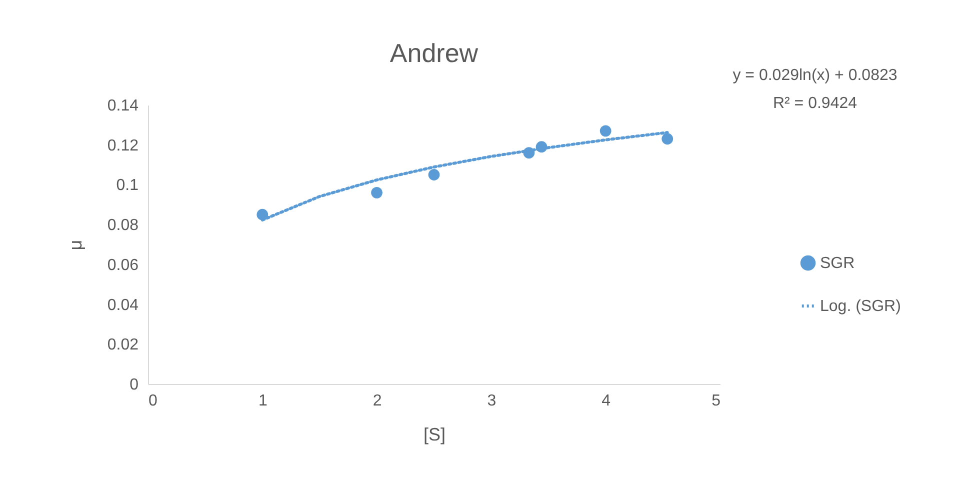  What do you see at coordinates (134, 385) in the screenshot?
I see `y-tick-label: 0` at bounding box center [134, 385].